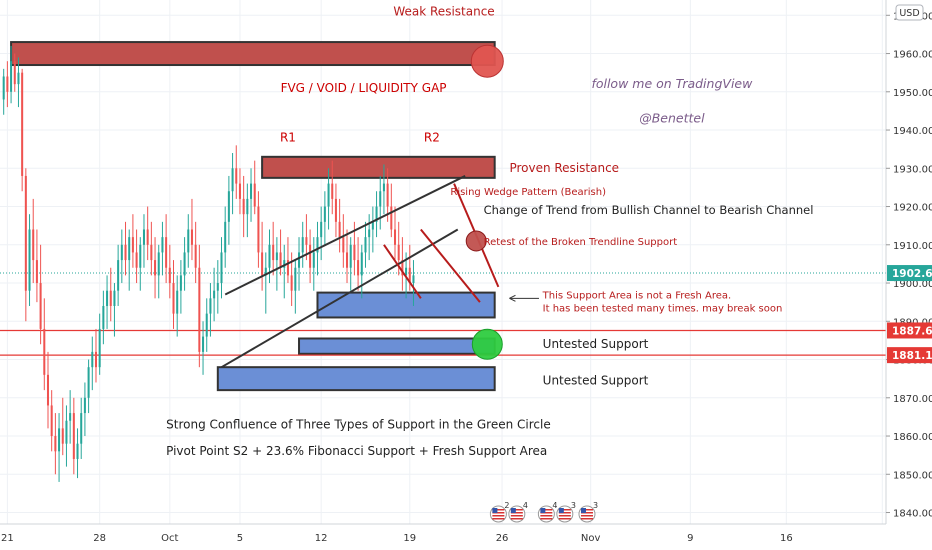 The height and width of the screenshot is (550, 932). I want to click on level-line-1887-tag-text: 1887.60, so click(912, 331).